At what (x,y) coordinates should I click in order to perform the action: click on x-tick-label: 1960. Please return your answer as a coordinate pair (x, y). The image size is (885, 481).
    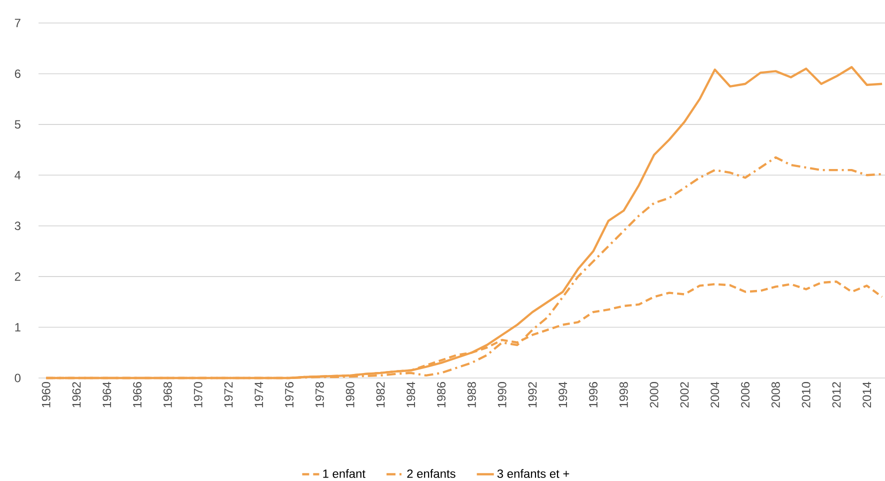
    Looking at the image, I should click on (46, 395).